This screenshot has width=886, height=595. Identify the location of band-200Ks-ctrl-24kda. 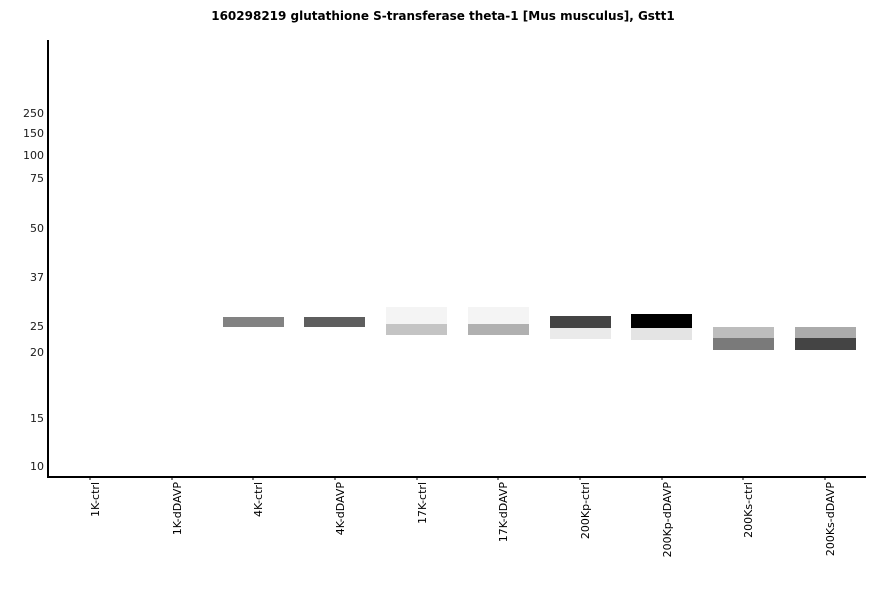
(743, 332).